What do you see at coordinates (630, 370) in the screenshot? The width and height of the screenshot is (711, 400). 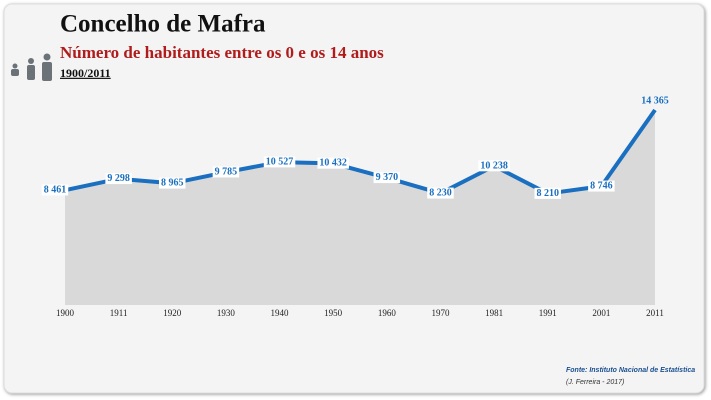 I see `source: Fonte: Instituto Nacional de Estatística` at bounding box center [630, 370].